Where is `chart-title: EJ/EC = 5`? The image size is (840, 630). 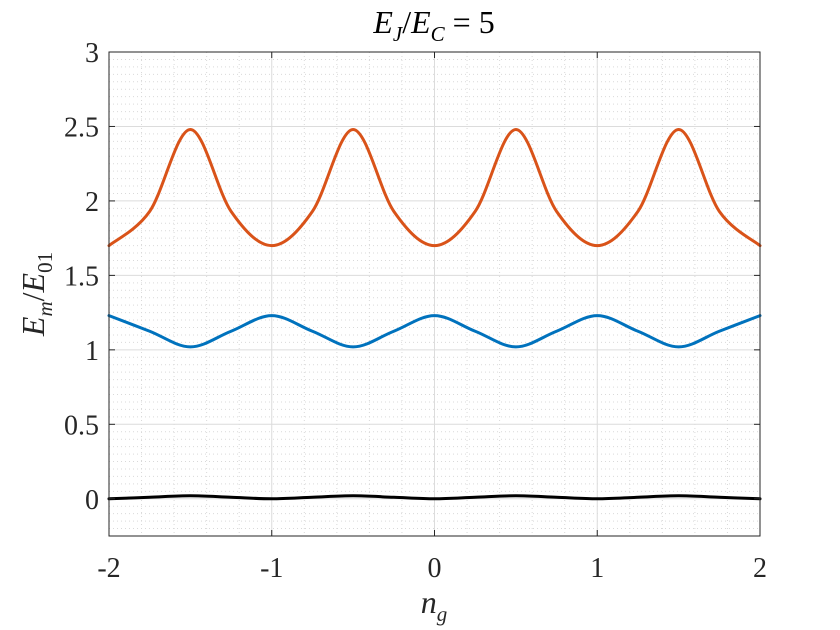 chart-title: EJ/EC = 5 is located at coordinates (433, 25).